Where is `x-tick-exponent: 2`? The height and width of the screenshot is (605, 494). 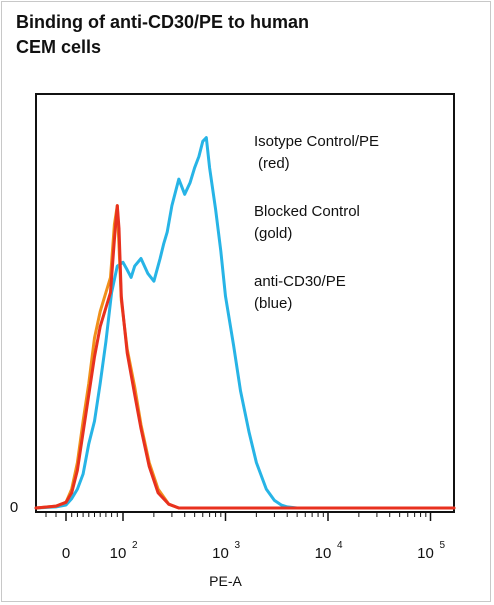
x-tick-exponent: 2 is located at coordinates (135, 545).